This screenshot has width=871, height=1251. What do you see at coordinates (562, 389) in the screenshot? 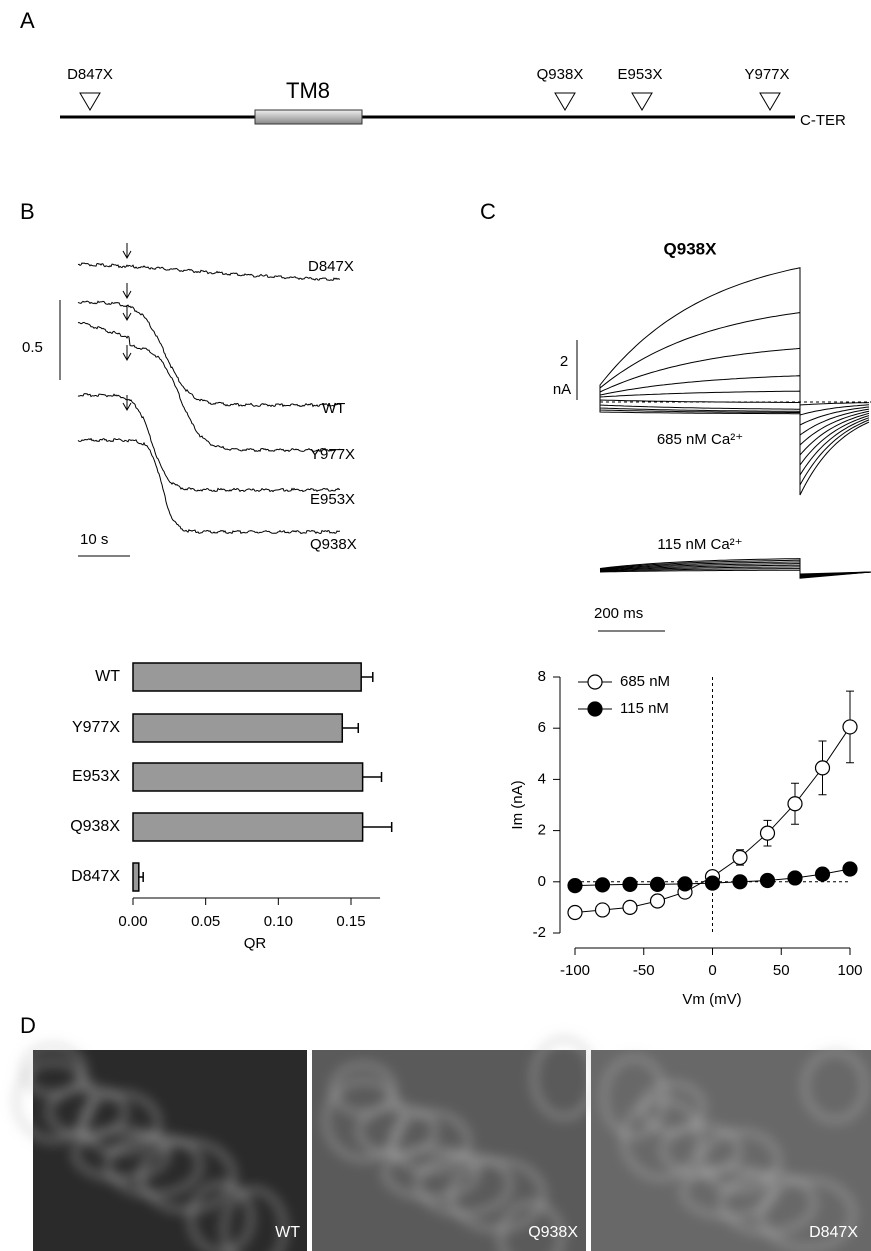
I see `scale-label: nA` at bounding box center [562, 389].